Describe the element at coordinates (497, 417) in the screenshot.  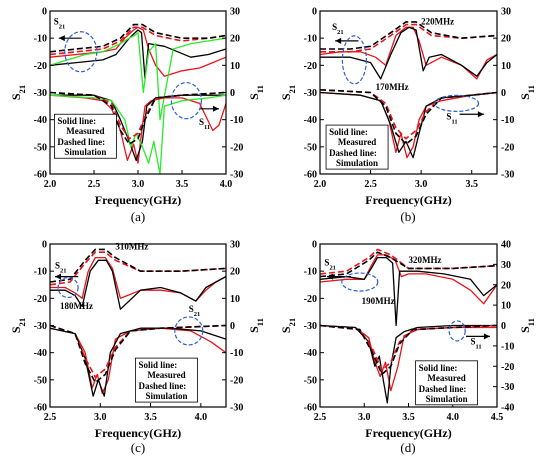
I see `x-tick-label: 4.5` at that location.